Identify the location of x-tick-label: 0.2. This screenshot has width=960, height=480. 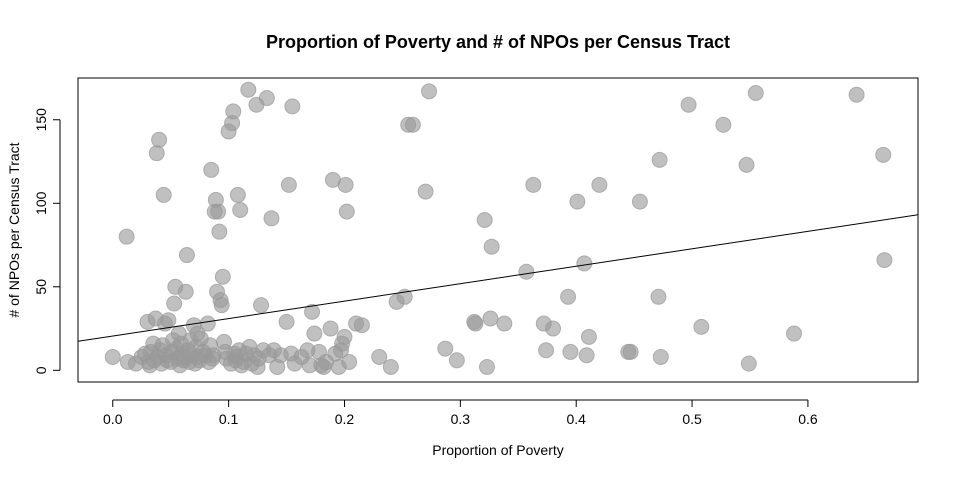
(345, 419).